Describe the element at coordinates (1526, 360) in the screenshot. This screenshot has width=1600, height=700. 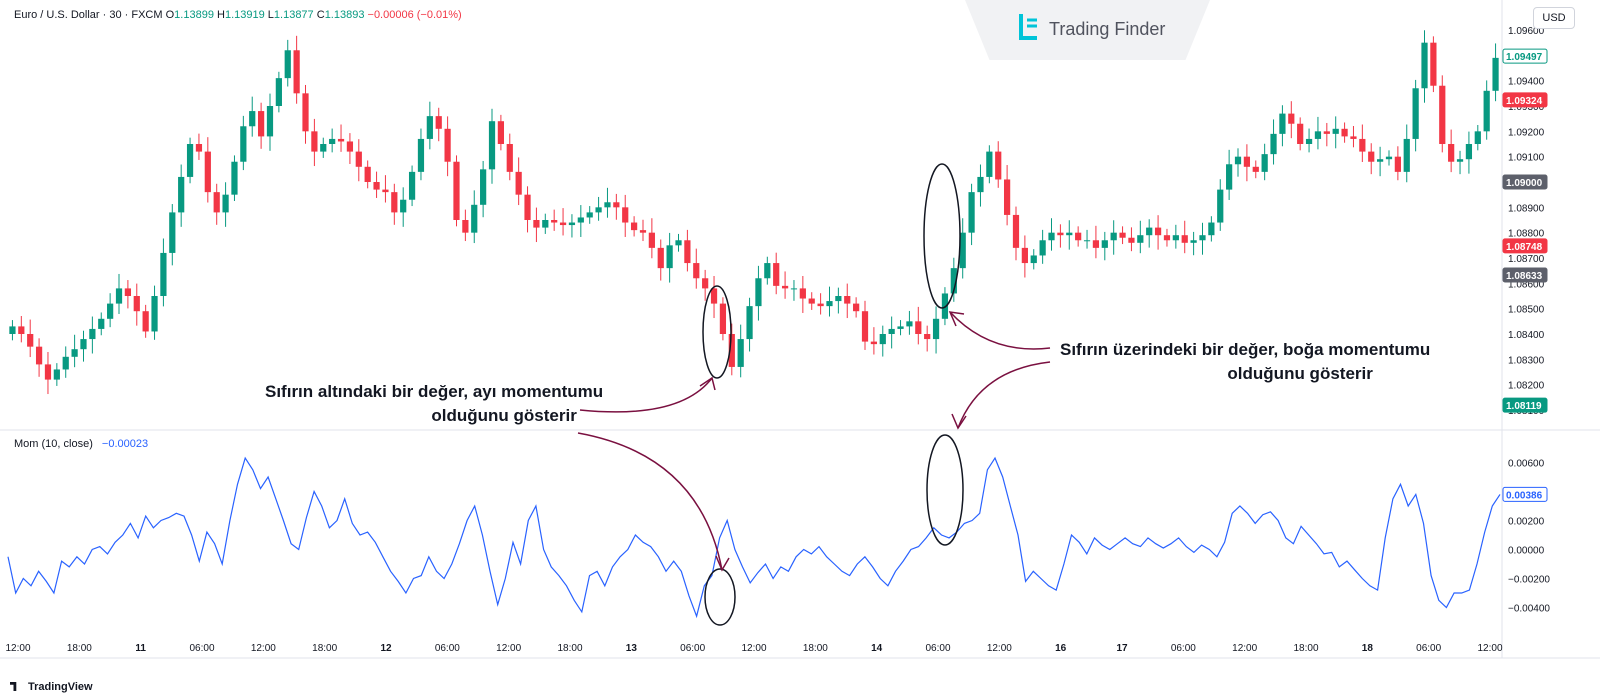
I see `price-tick-label: 1.08300` at that location.